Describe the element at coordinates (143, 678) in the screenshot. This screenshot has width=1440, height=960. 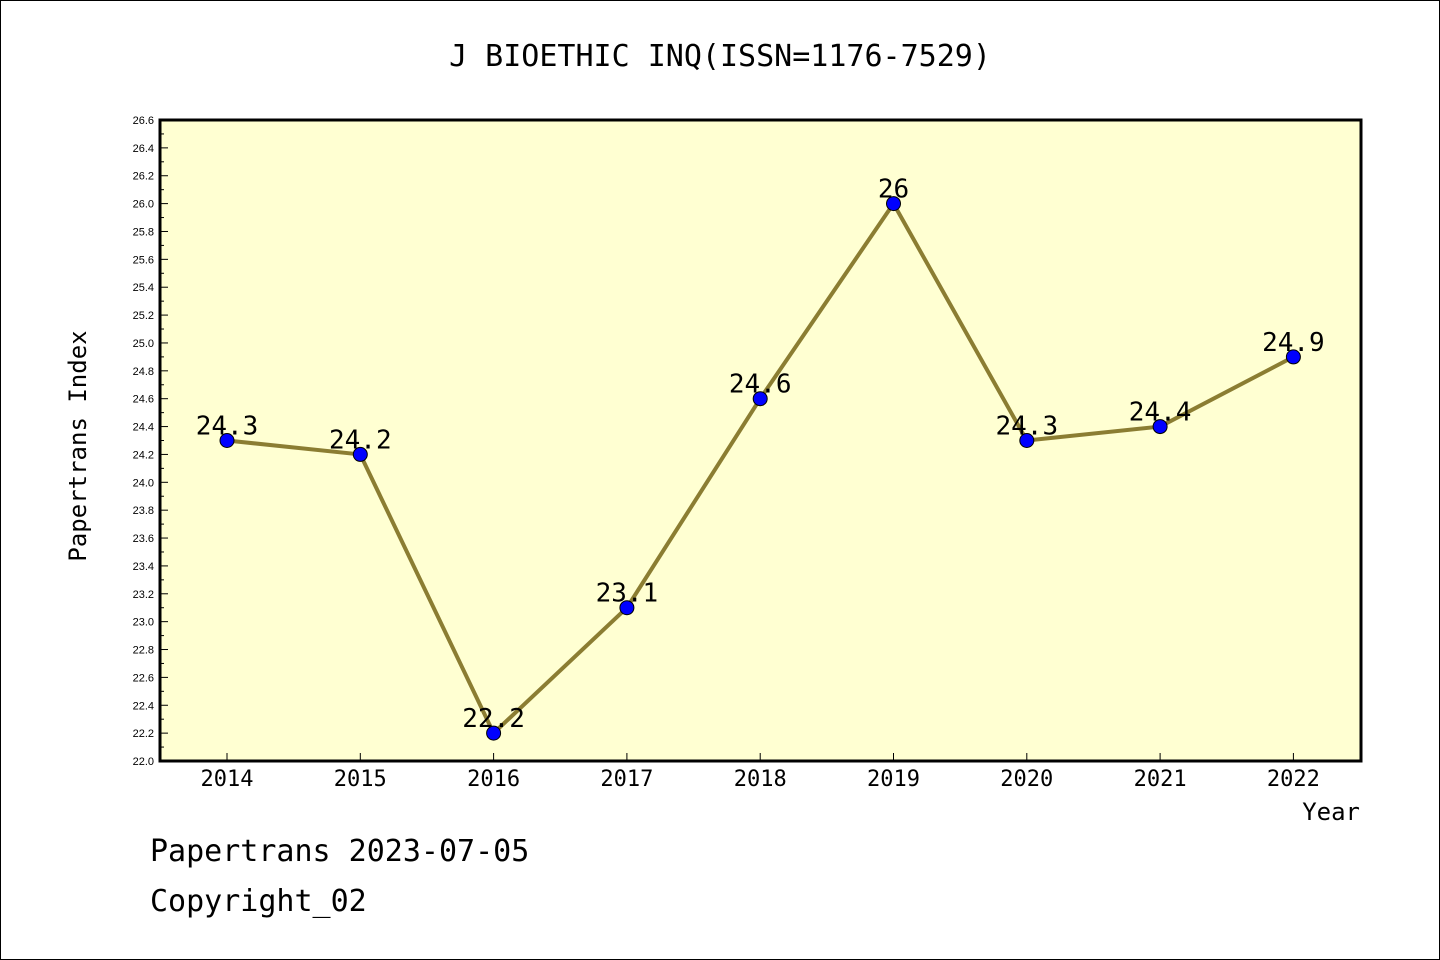
I see `y-tick-label: 22.6` at that location.